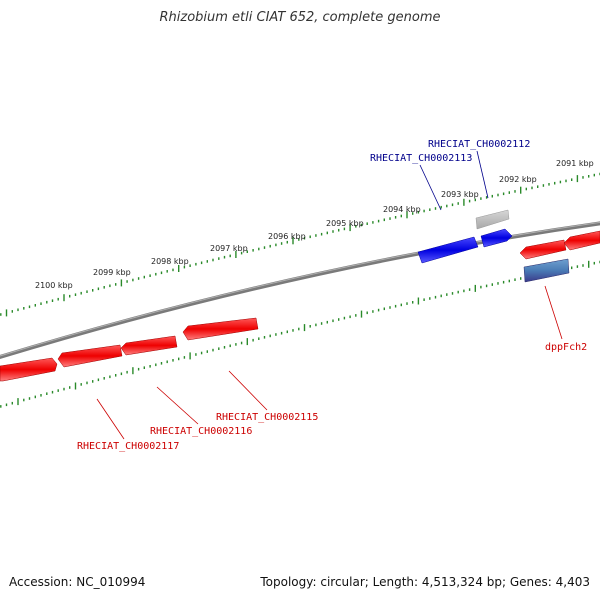 The image size is (600, 600). I want to click on gene-label: RHECIAT_CH0002116, so click(201, 431).